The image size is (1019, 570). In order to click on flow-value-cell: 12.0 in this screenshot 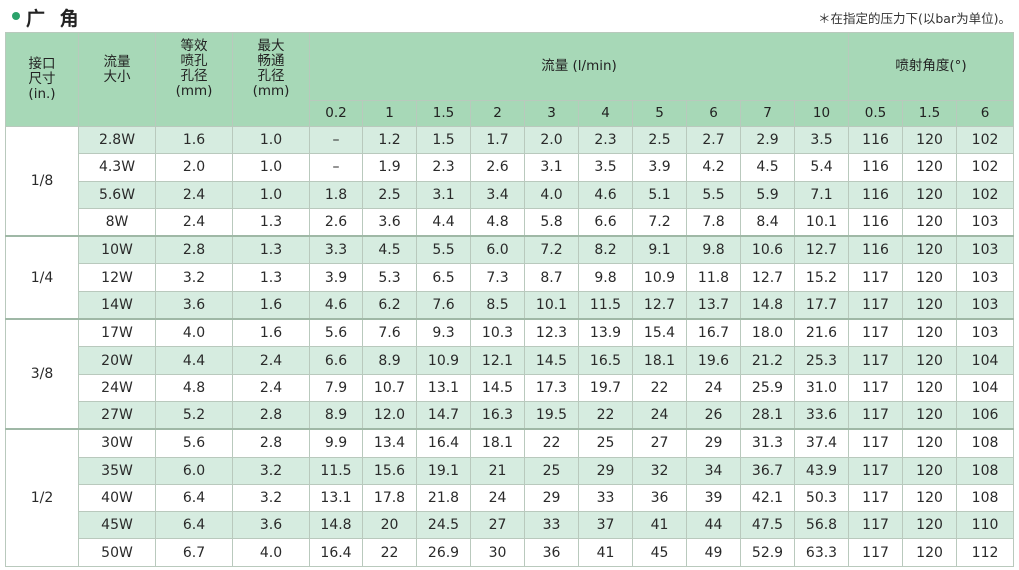, I will do `click(389, 415)`.